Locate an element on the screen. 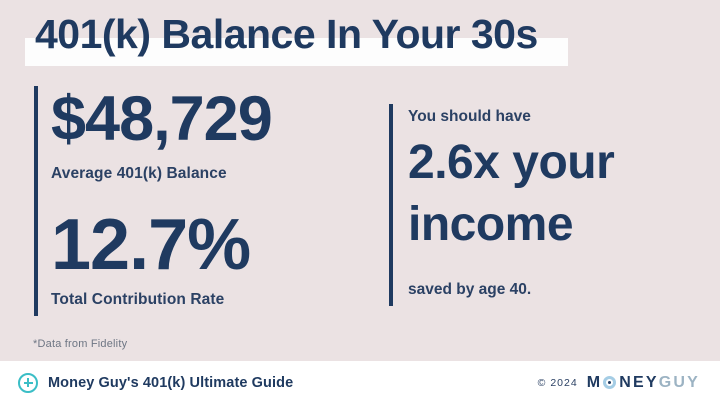 This screenshot has width=720, height=404. guide-label: Money Guy's 401(k) Ultimate Guide is located at coordinates (171, 382).